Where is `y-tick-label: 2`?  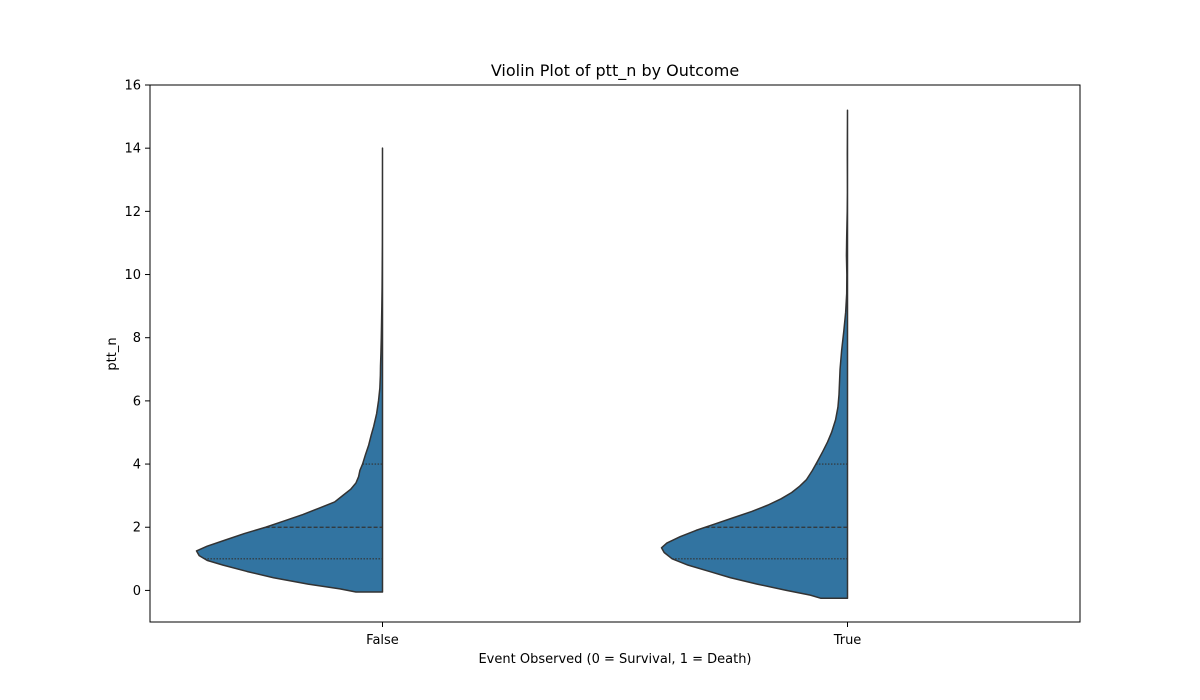 y-tick-label: 2 is located at coordinates (137, 528).